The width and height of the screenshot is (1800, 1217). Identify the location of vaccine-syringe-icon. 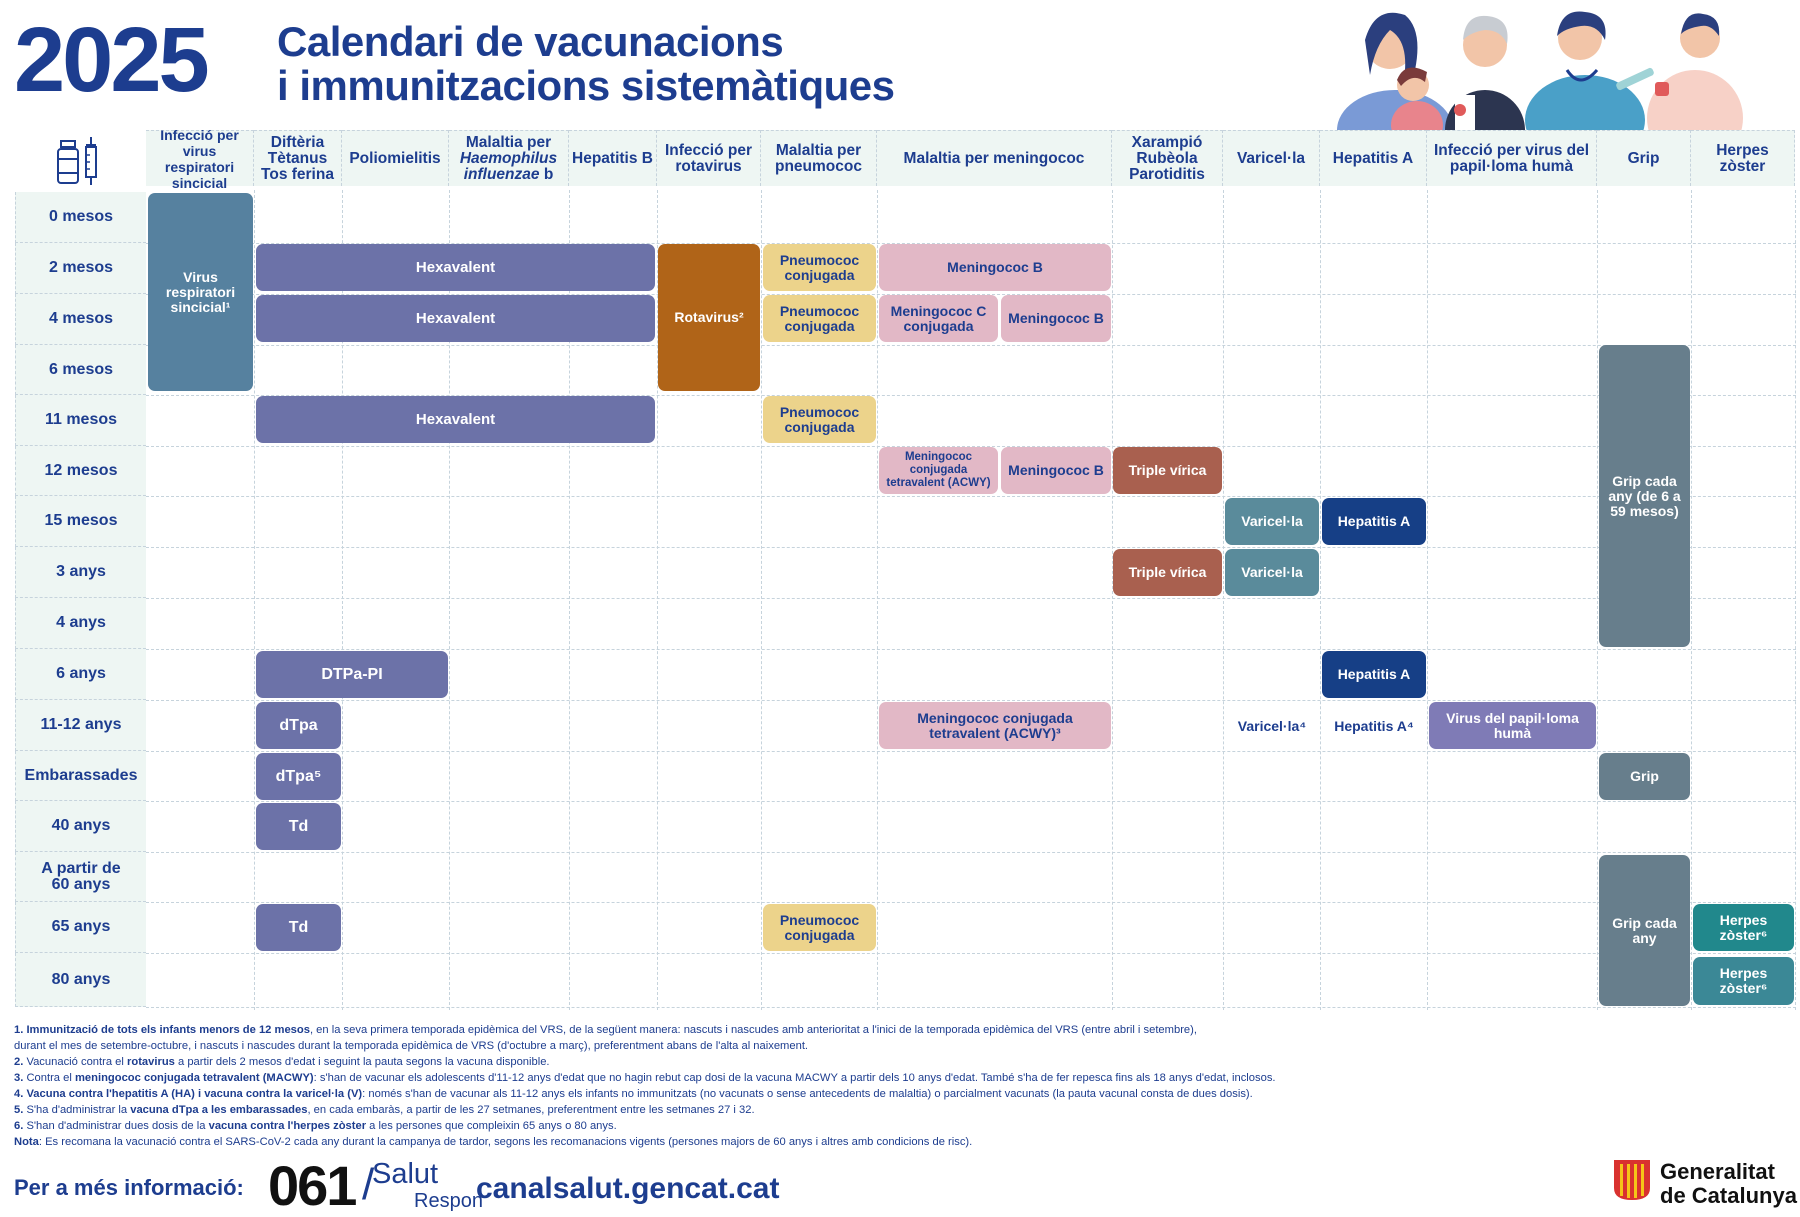
(77, 161).